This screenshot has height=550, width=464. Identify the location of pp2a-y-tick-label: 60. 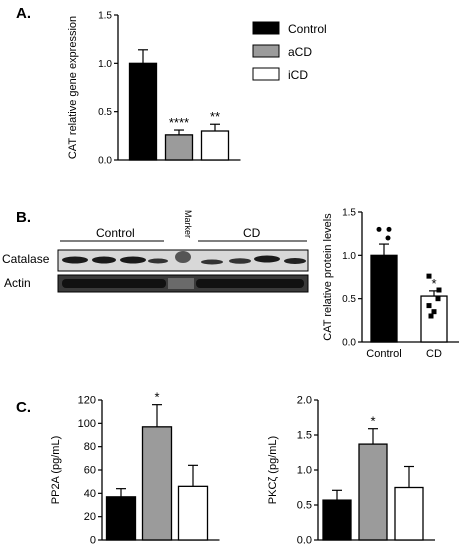
(90, 471).